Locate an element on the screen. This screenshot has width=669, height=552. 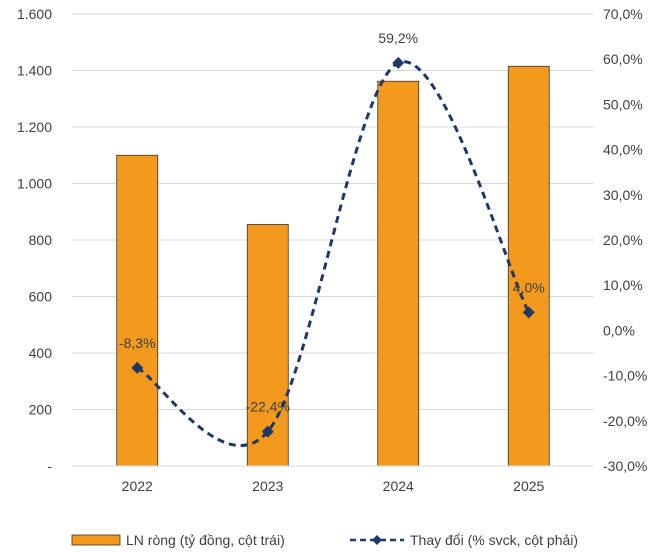
left-tick-label: 1.000 is located at coordinates (34, 184).